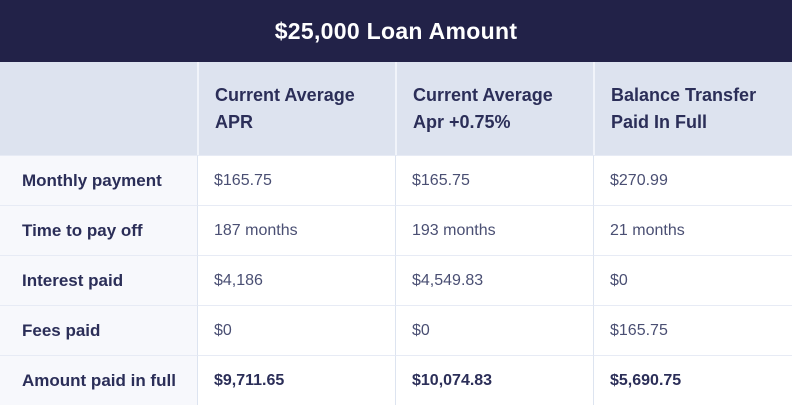 This screenshot has width=792, height=405. What do you see at coordinates (98, 108) in the screenshot?
I see `column-header-empty` at bounding box center [98, 108].